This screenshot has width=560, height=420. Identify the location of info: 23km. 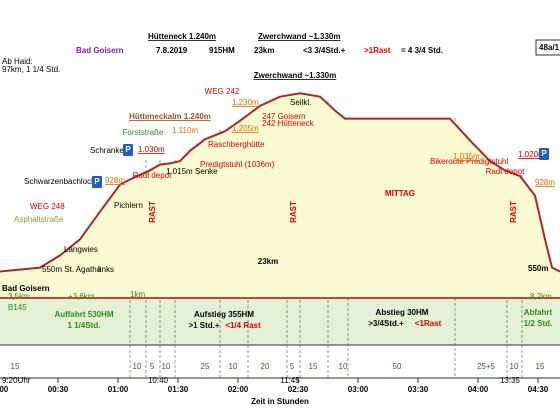
(264, 50).